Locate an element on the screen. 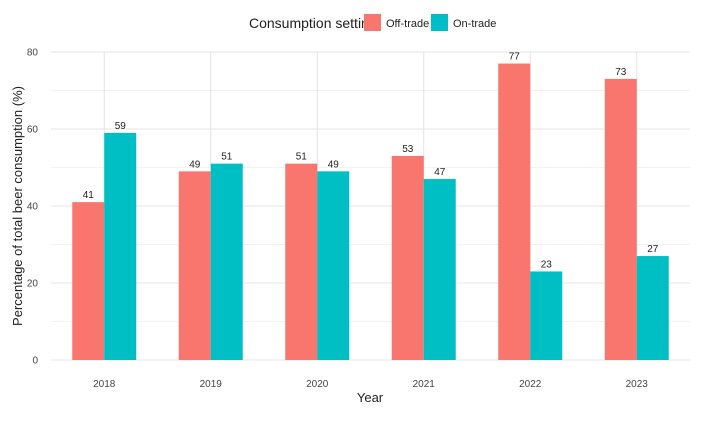  x-tick-label: 2021 is located at coordinates (424, 384).